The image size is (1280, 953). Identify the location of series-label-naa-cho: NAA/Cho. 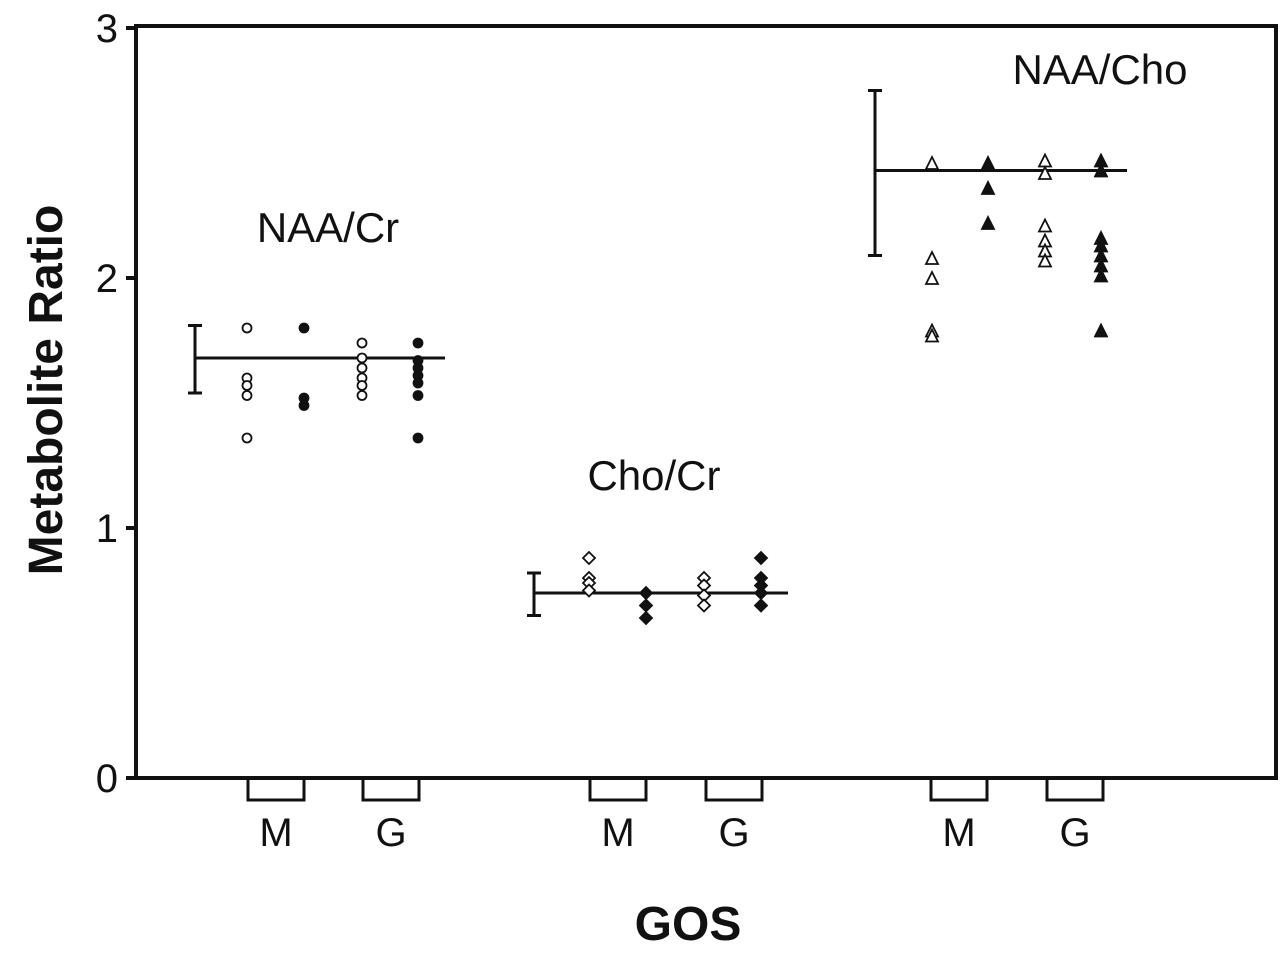
(1099, 69).